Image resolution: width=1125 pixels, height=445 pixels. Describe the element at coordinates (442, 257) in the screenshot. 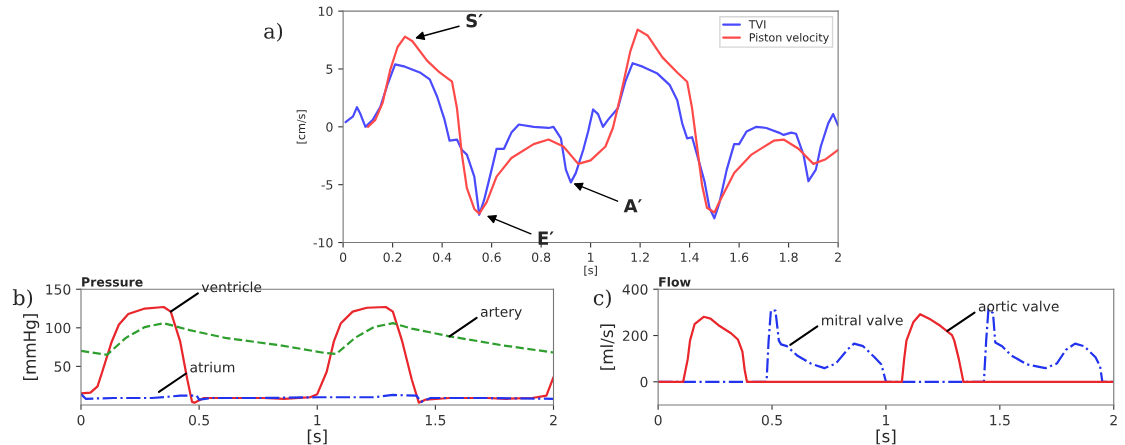

I see `x-tick-label: 0.4` at that location.